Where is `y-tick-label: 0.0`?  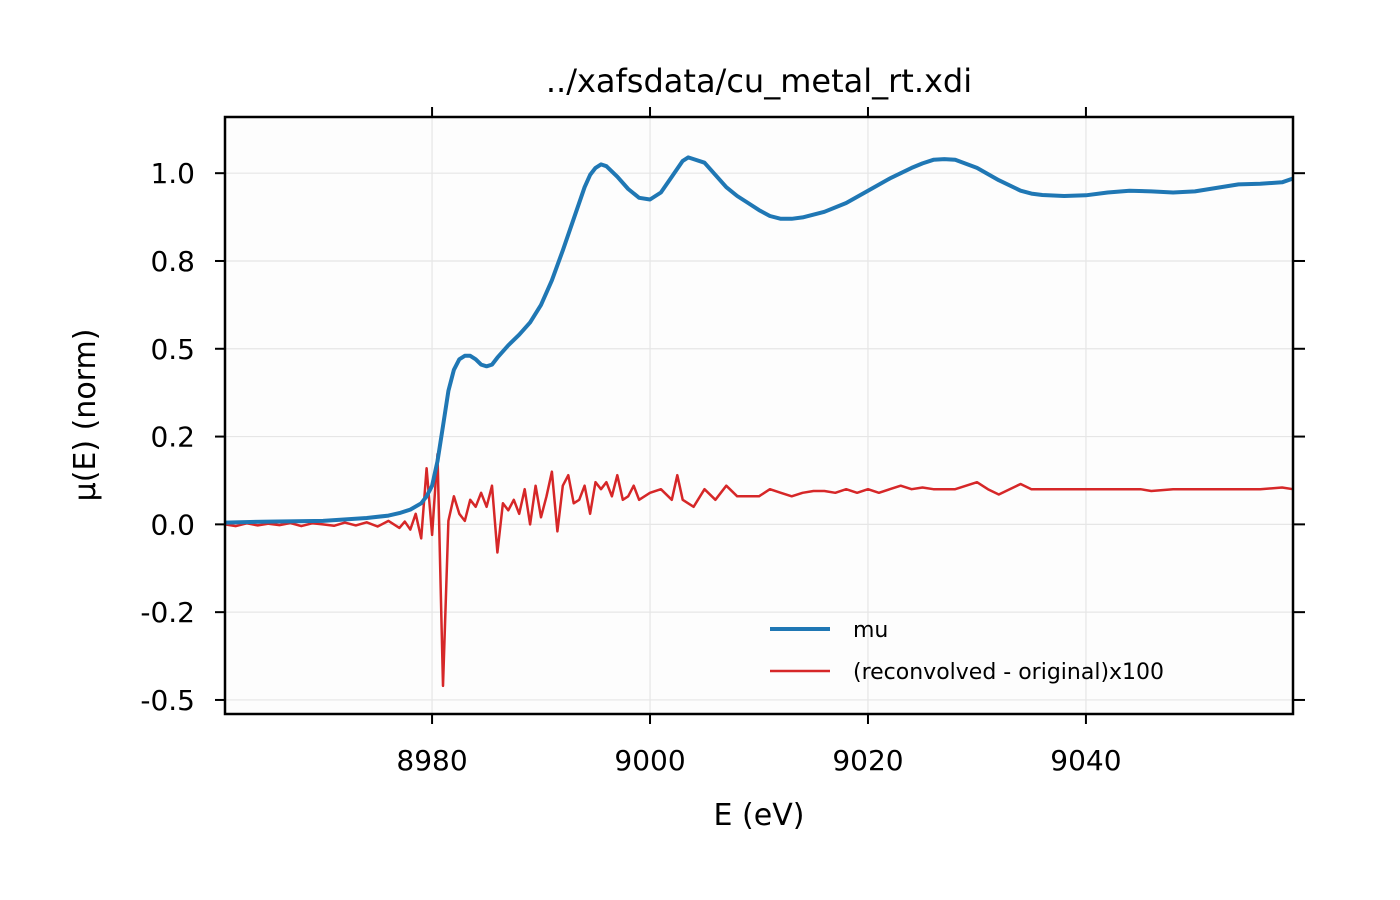
y-tick-label: 0.0 is located at coordinates (172, 524).